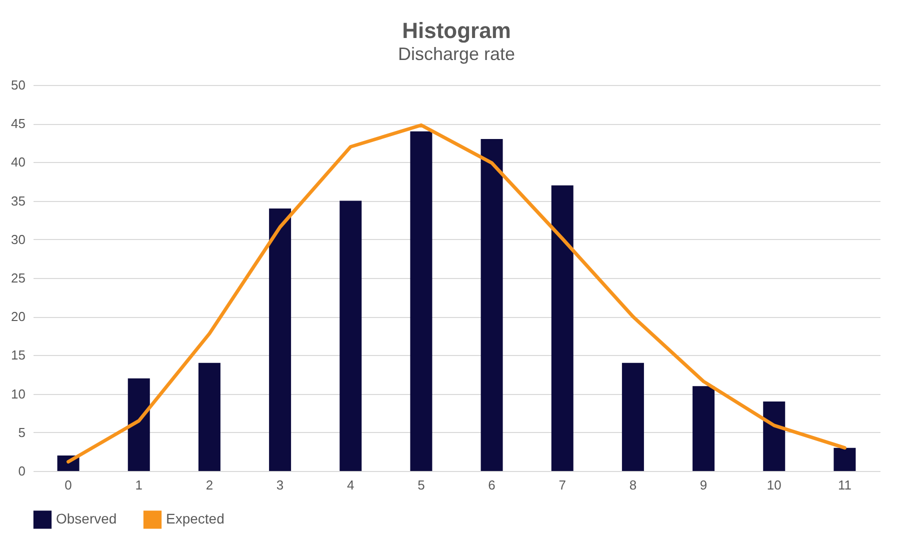 The width and height of the screenshot is (912, 557). What do you see at coordinates (18, 200) in the screenshot?
I see `y-tick-label: 35` at bounding box center [18, 200].